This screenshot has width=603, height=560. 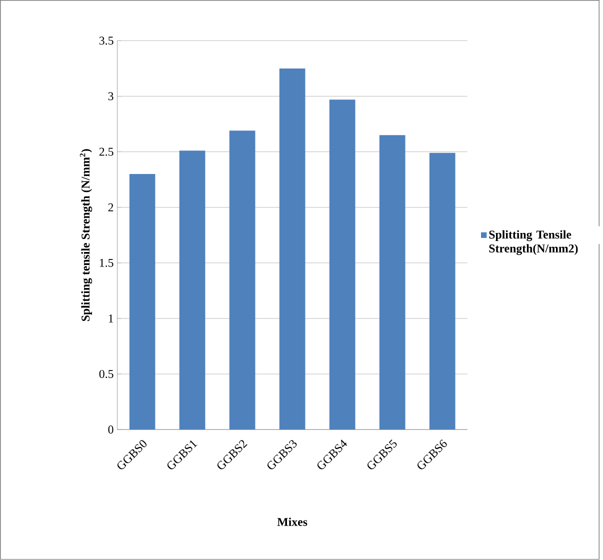 What do you see at coordinates (107, 263) in the screenshot?
I see `y-tick-label: 1.5` at bounding box center [107, 263].